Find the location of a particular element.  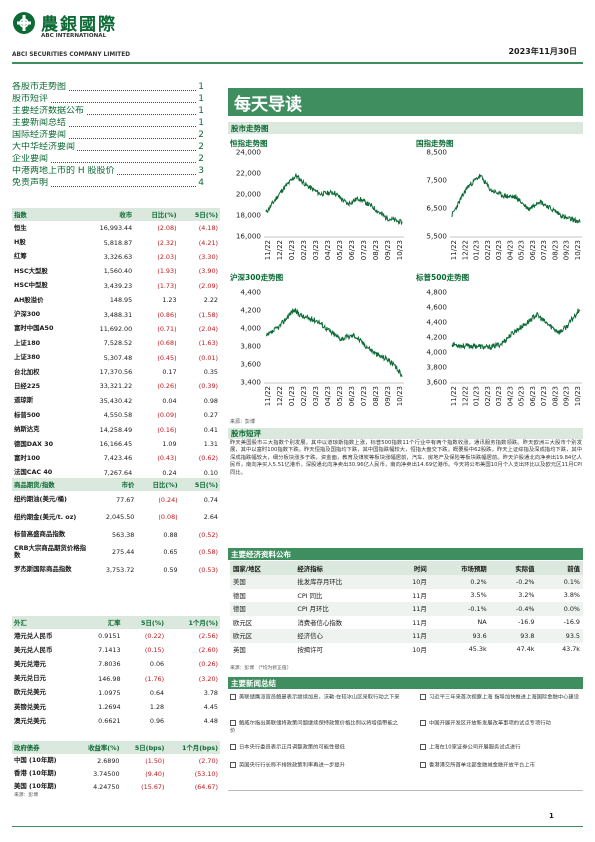

table-header-cell: 5日(%) is located at coordinates (199, 484).